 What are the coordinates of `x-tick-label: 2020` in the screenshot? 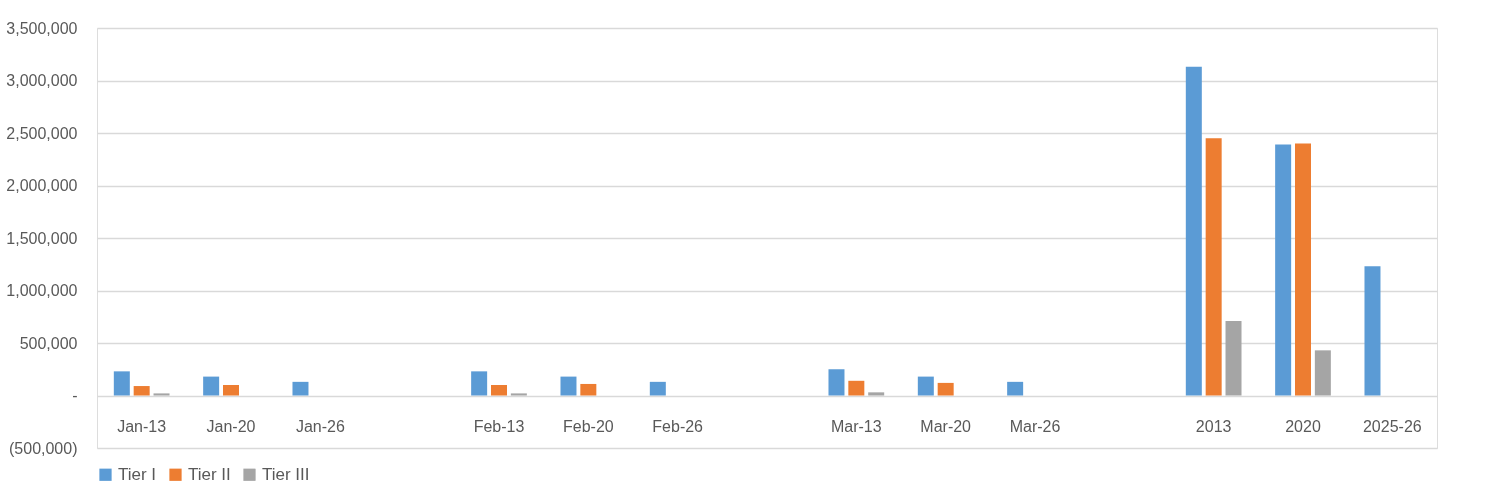 It's located at (1303, 426).